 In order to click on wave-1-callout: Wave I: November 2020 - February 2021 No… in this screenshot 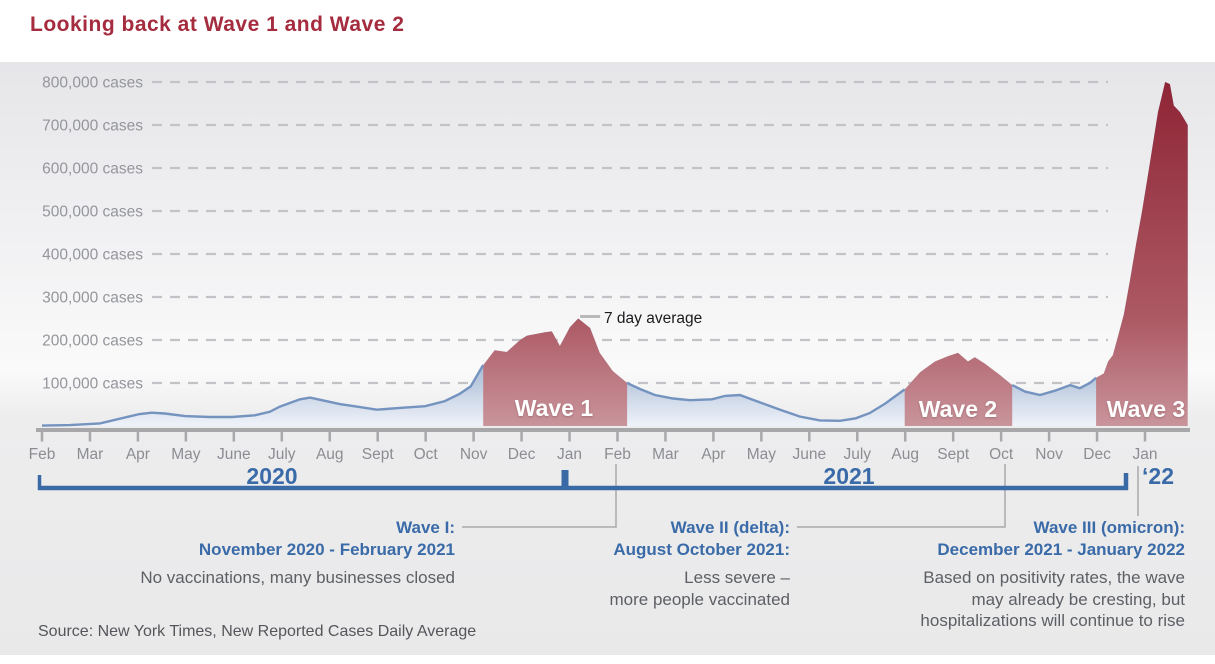, I will do `click(240, 553)`.